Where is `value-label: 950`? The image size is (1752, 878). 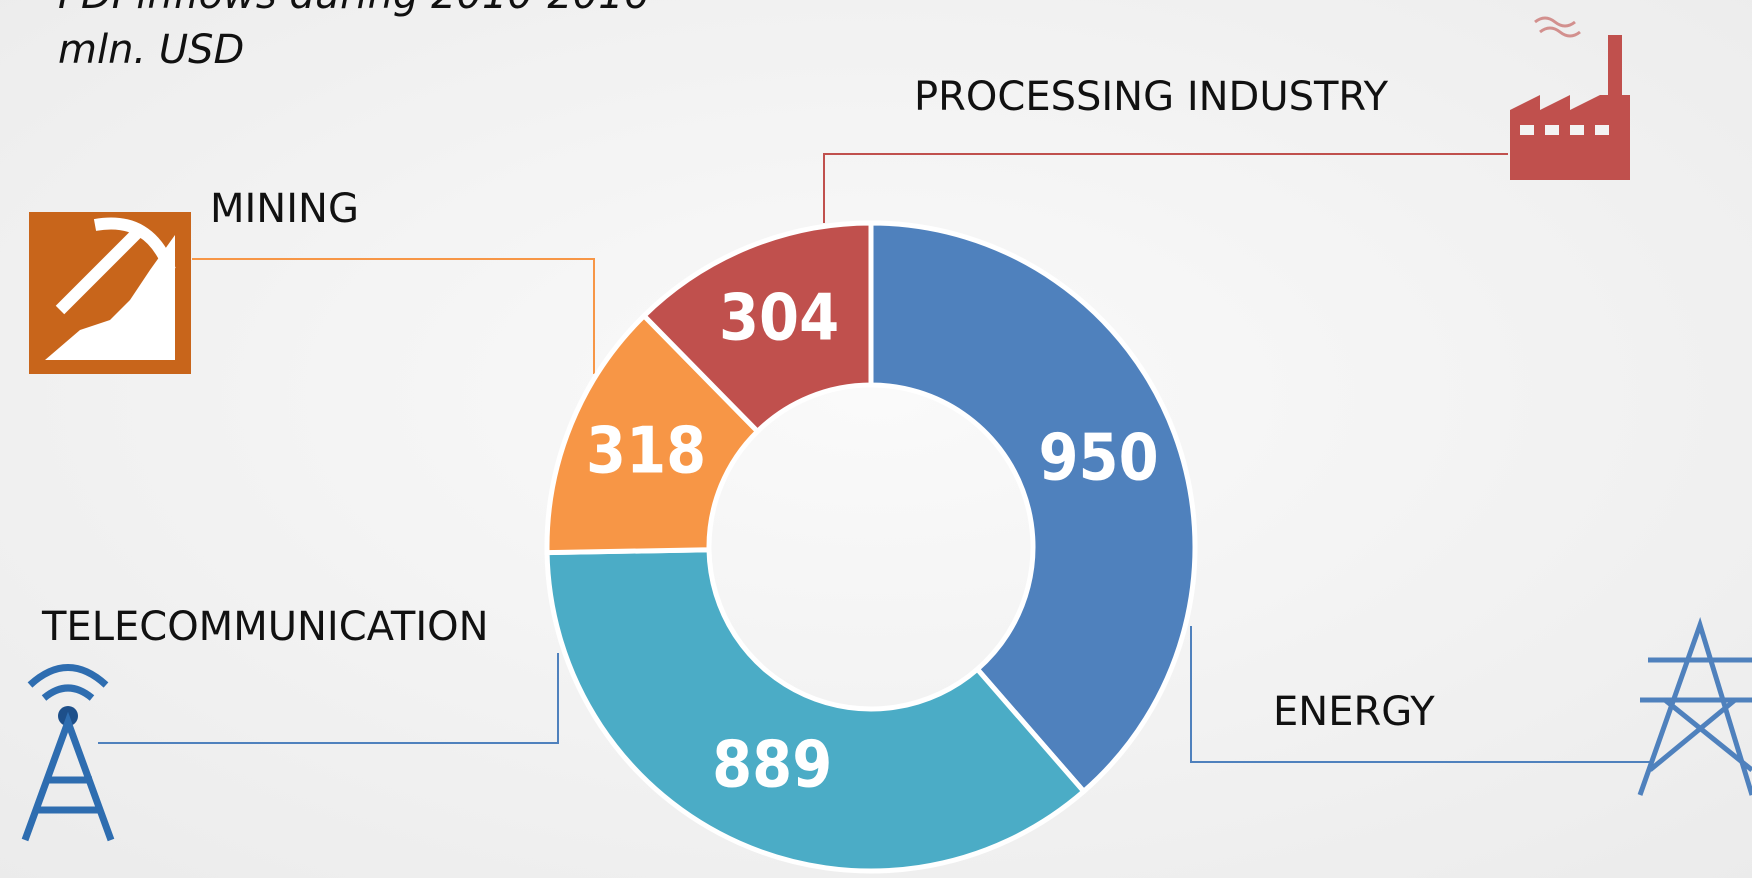 value-label: 950 is located at coordinates (1098, 458).